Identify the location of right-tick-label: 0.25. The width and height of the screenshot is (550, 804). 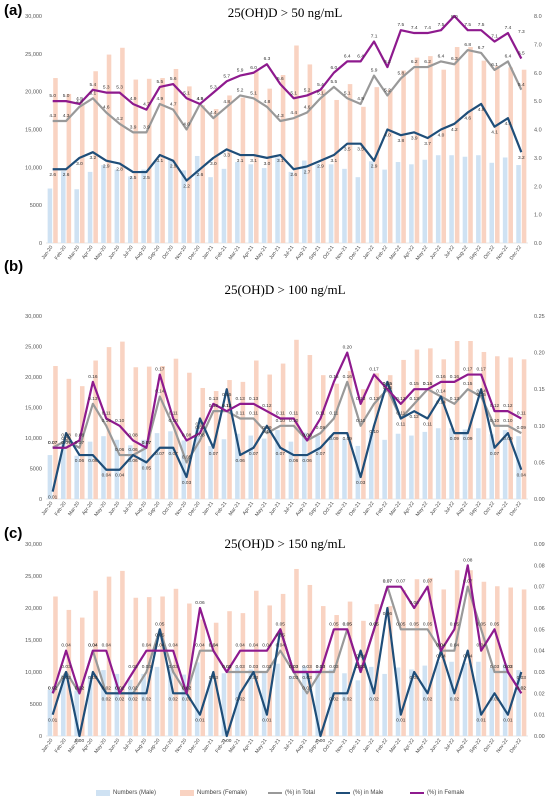
(539, 317).